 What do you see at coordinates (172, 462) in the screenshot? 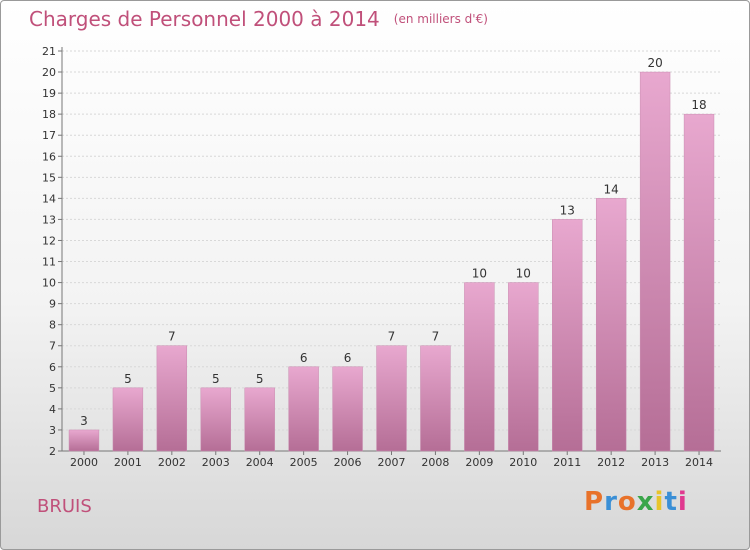
I see `x-tick-label: 2002` at bounding box center [172, 462].